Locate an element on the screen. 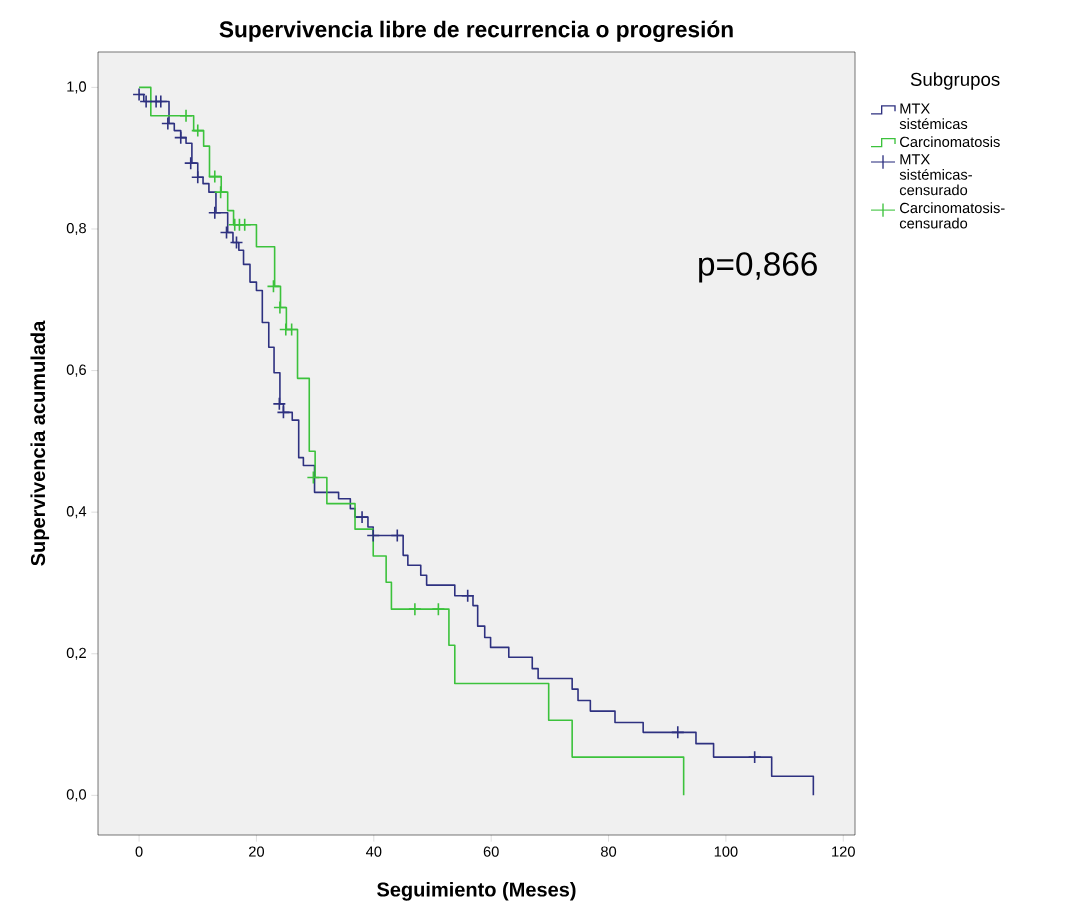 This screenshot has height=922, width=1081. legend-label: Carcinomatosis-censurado is located at coordinates (952, 215).